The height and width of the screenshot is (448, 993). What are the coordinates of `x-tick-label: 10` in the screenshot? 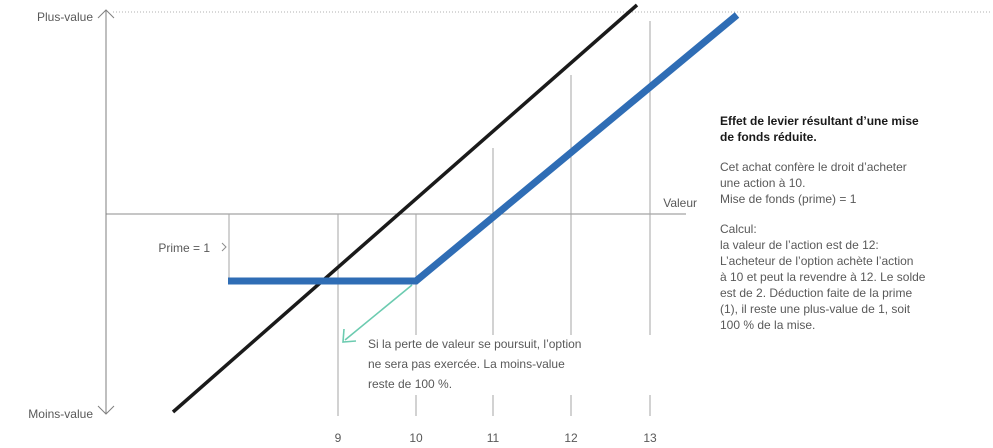 It's located at (416, 438).